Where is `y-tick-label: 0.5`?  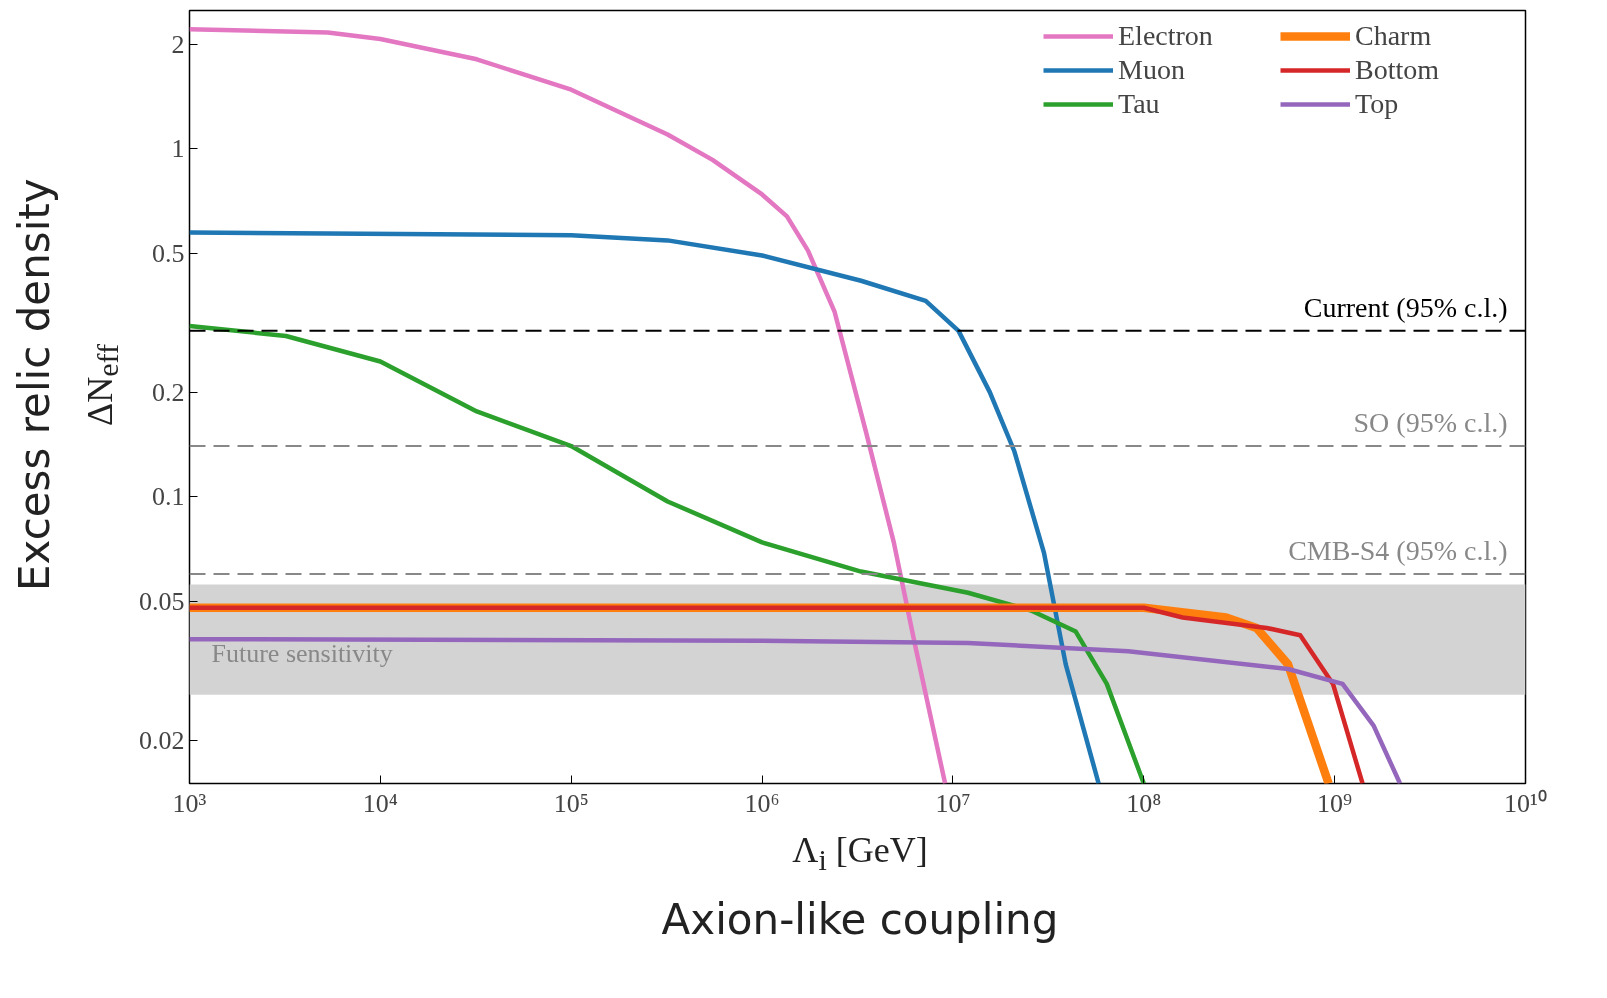
y-tick-label: 0.5 is located at coordinates (168, 254).